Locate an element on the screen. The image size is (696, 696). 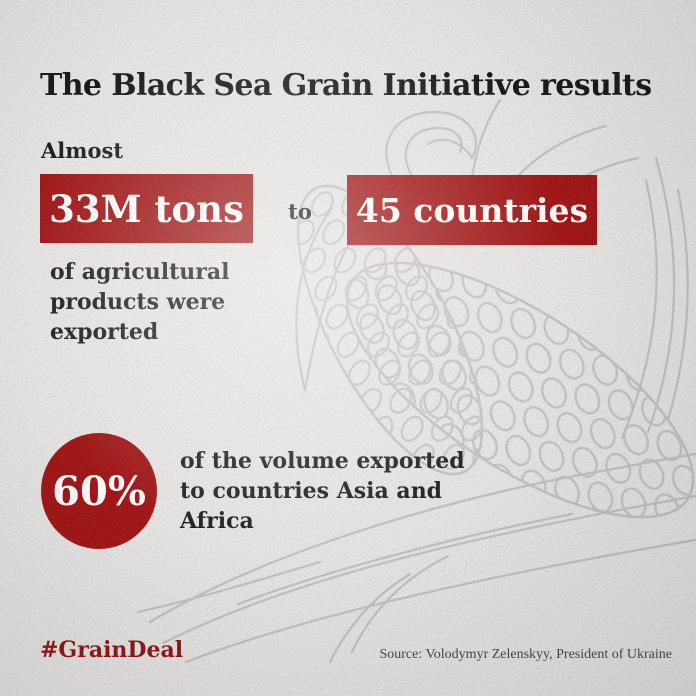
countries-badge: 45 countries is located at coordinates (472, 210).